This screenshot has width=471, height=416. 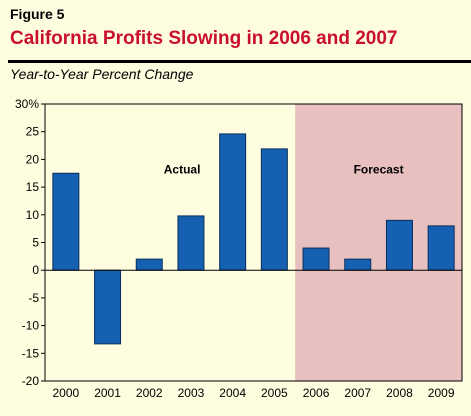 What do you see at coordinates (441, 248) in the screenshot?
I see `bar-2009` at bounding box center [441, 248].